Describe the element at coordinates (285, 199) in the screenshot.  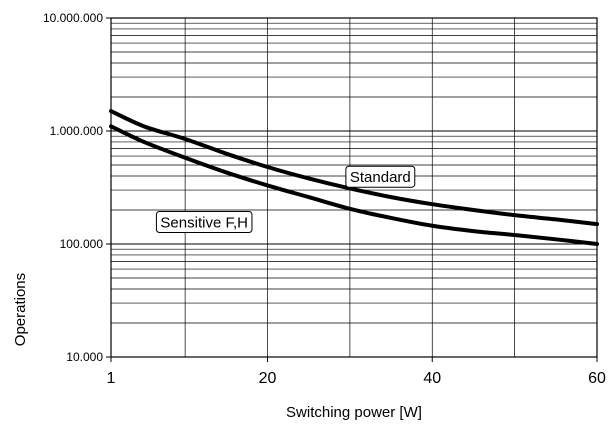
I see `series-labels: Standard Sensitive F,H` at that location.